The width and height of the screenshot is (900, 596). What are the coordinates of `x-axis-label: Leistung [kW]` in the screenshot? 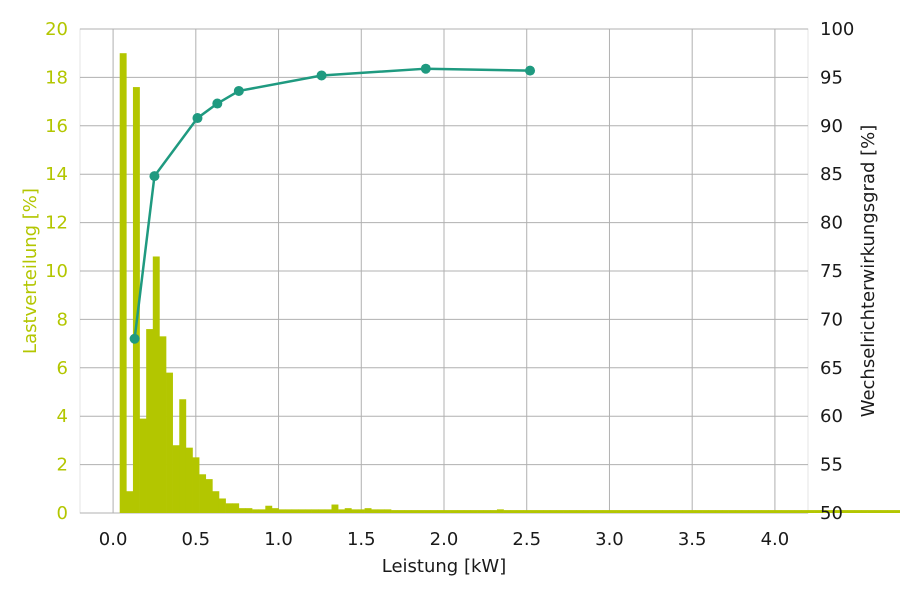 It's located at (444, 566).